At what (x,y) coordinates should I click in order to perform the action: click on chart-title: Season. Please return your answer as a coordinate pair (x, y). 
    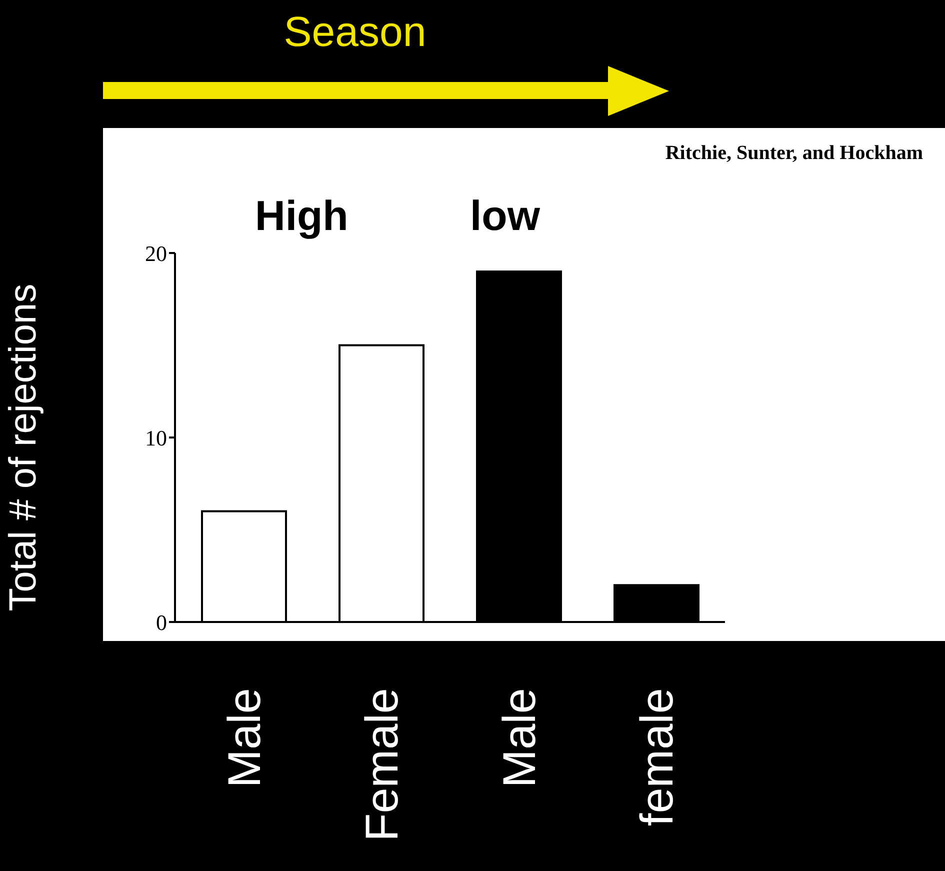
    Looking at the image, I should click on (355, 32).